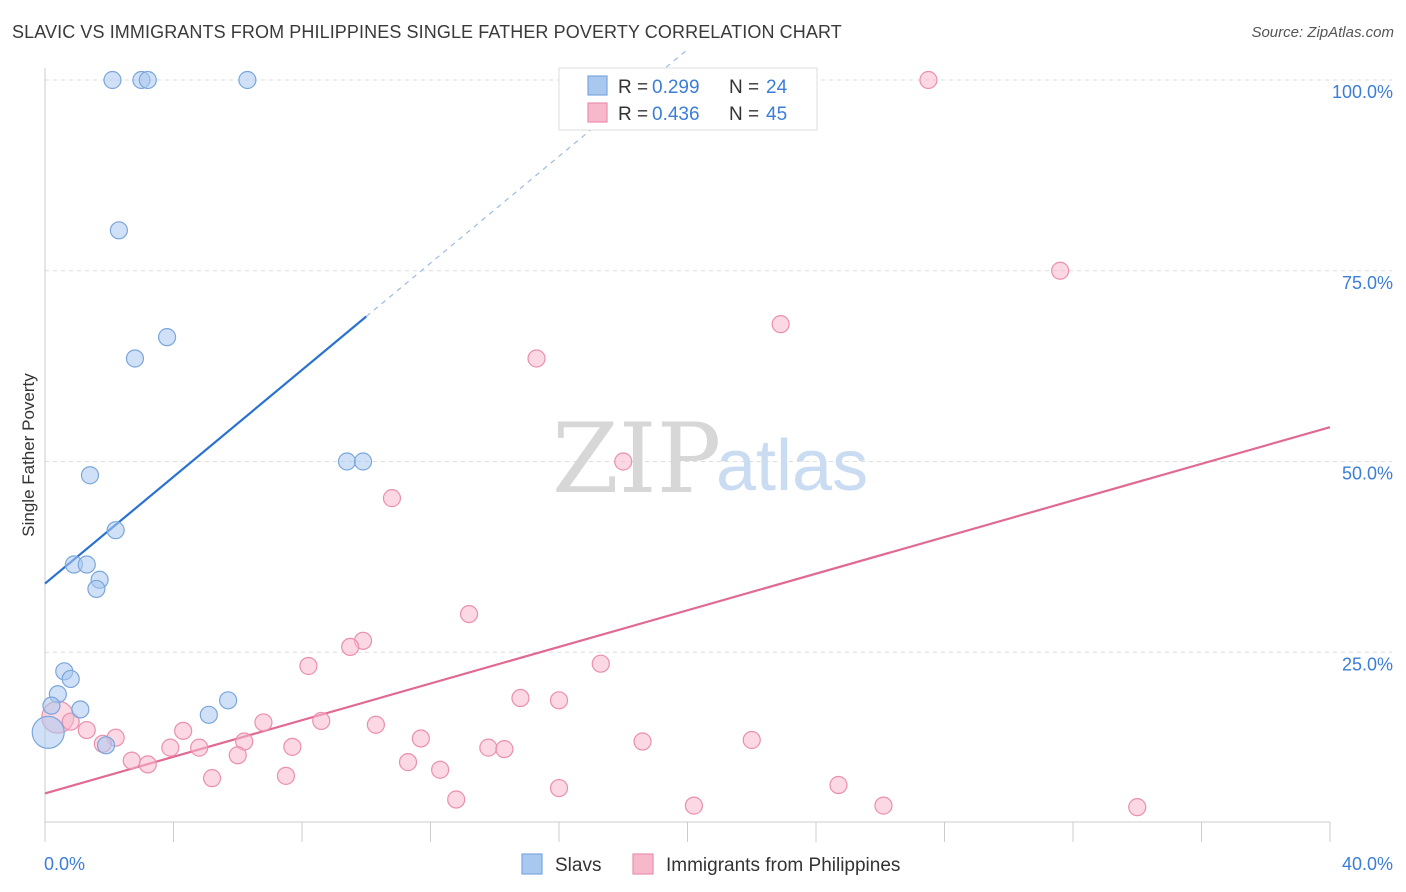  What do you see at coordinates (744, 87) in the screenshot?
I see `legend-n-label-slavs: N =` at bounding box center [744, 87].